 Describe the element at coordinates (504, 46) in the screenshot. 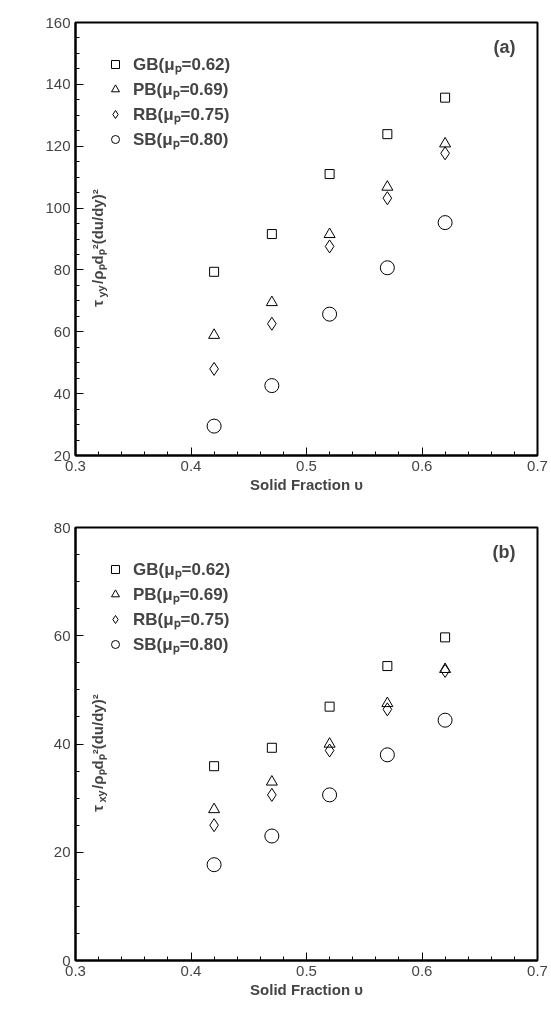

I see `annotation: (a)` at that location.